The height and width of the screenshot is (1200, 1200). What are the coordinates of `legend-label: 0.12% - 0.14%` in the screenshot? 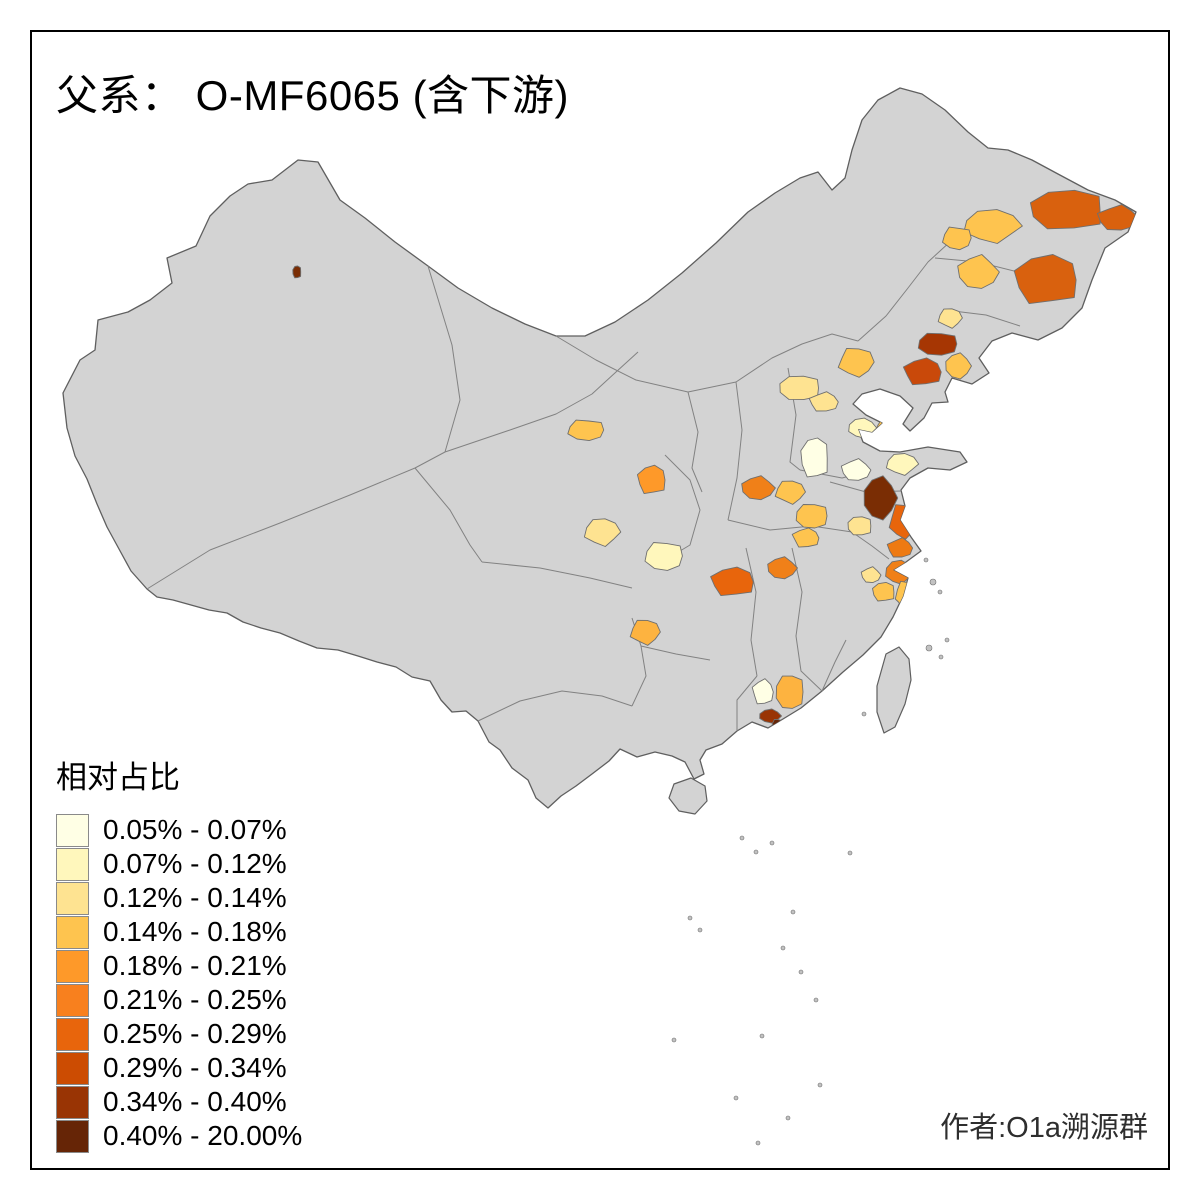 It's located at (195, 897).